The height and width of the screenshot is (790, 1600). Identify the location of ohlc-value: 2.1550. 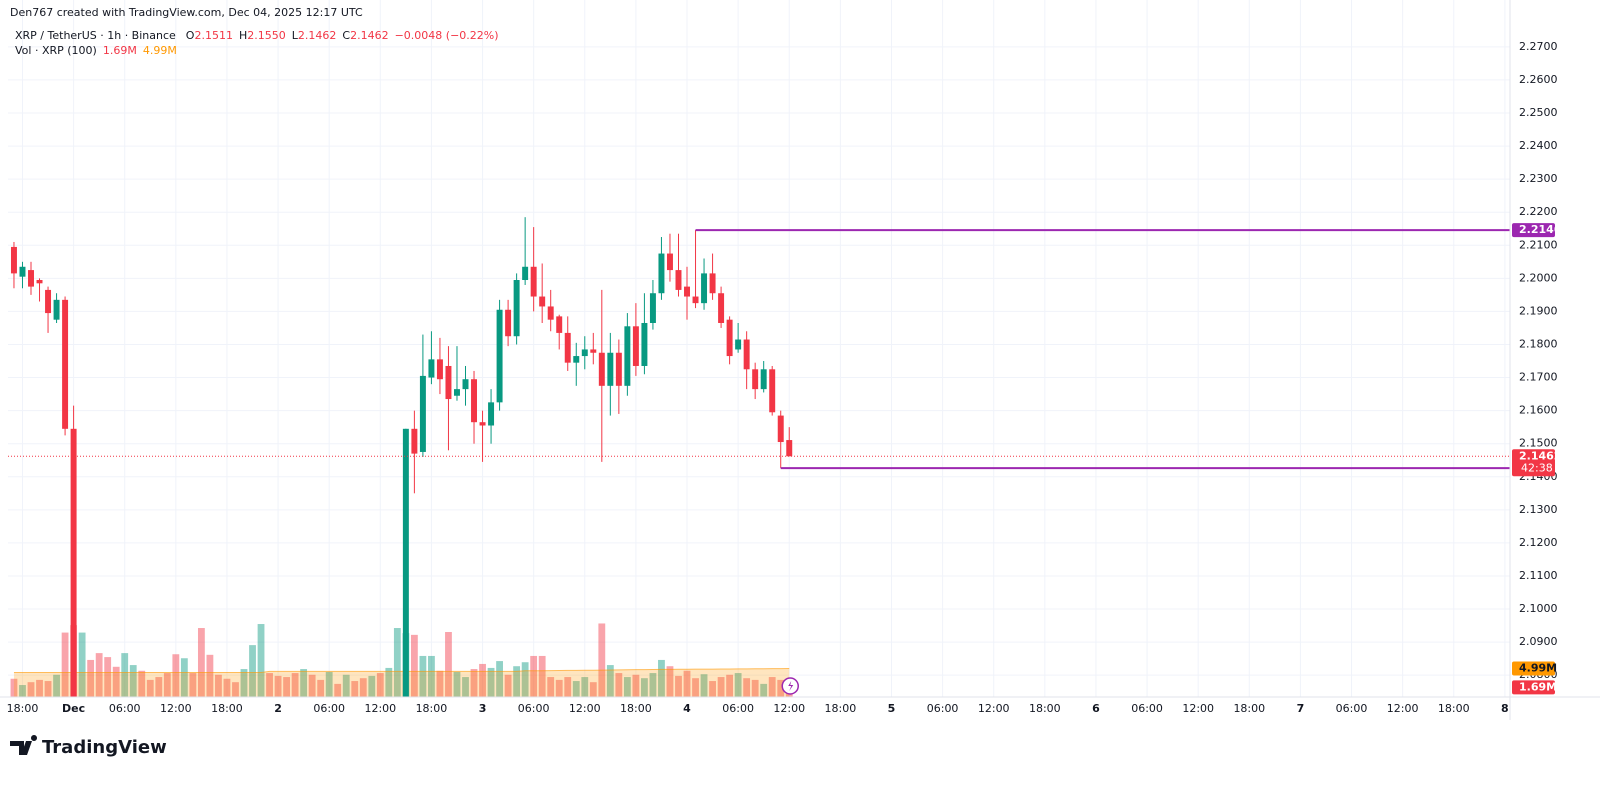
(266, 35).